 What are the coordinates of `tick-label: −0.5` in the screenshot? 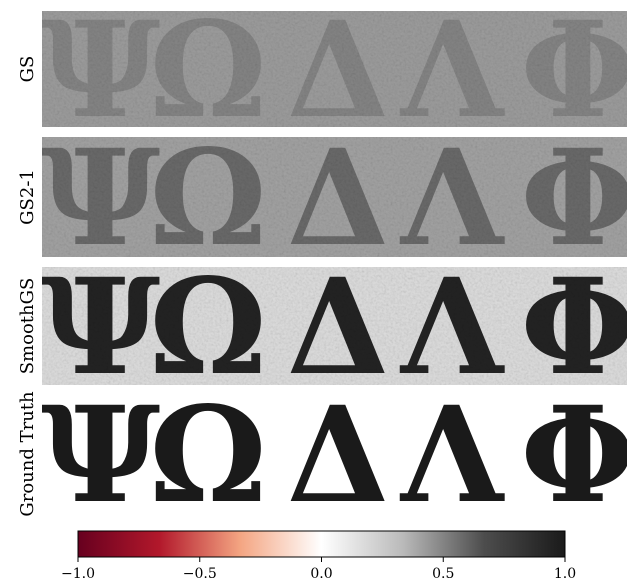 It's located at (200, 574).